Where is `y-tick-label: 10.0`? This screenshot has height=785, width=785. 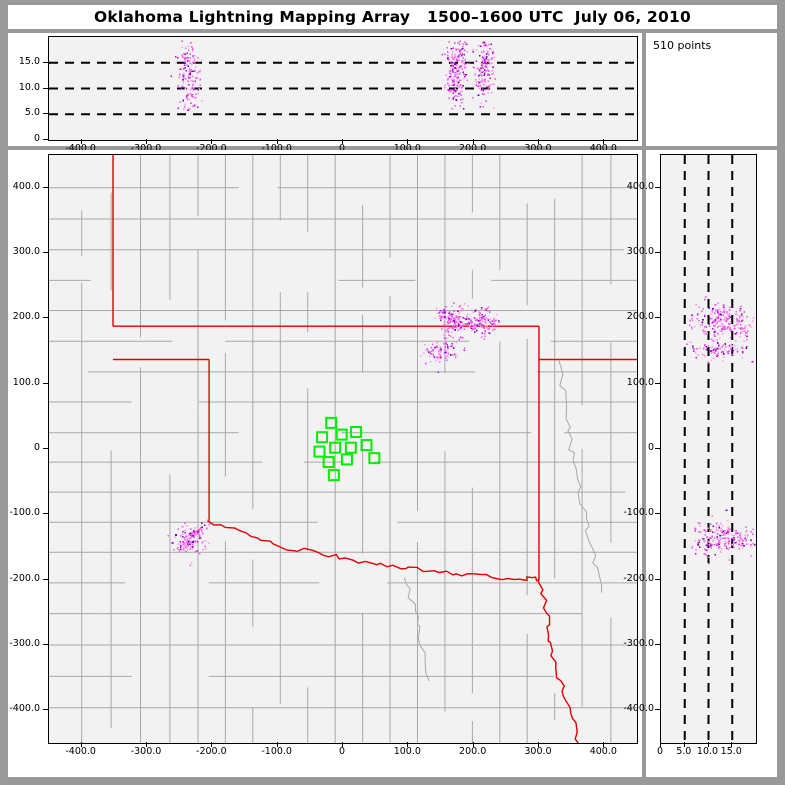 y-tick-label: 10.0 is located at coordinates (29, 87).